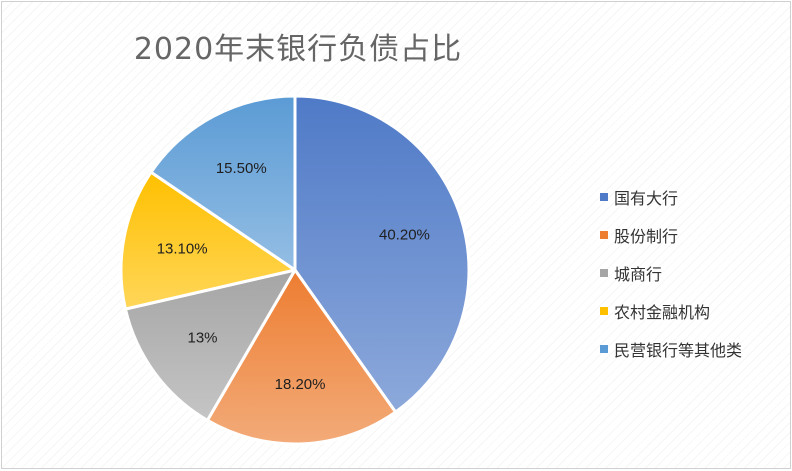 Image resolution: width=792 pixels, height=471 pixels. I want to click on legend-label: 民营银行等其他类, so click(678, 350).